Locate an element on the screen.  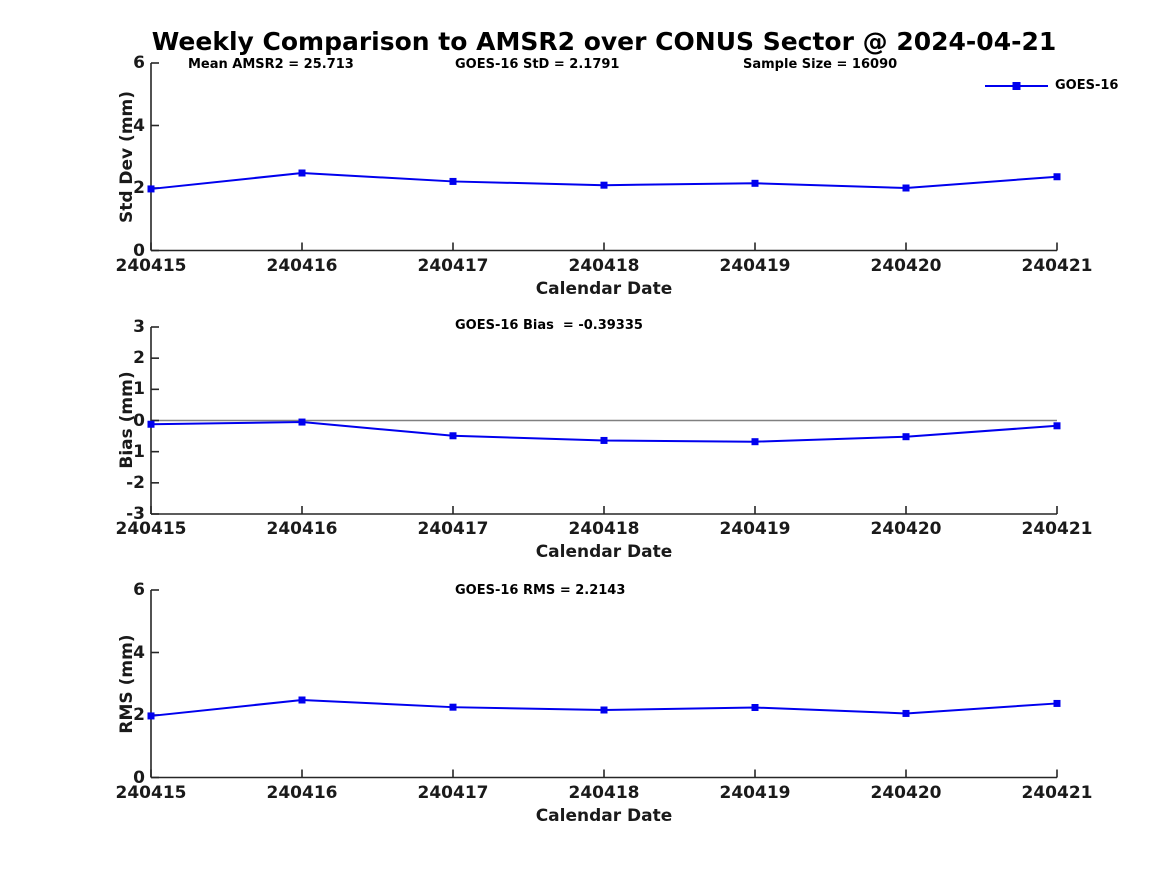
rms-x-axis-label: Calendar Date is located at coordinates (604, 816).